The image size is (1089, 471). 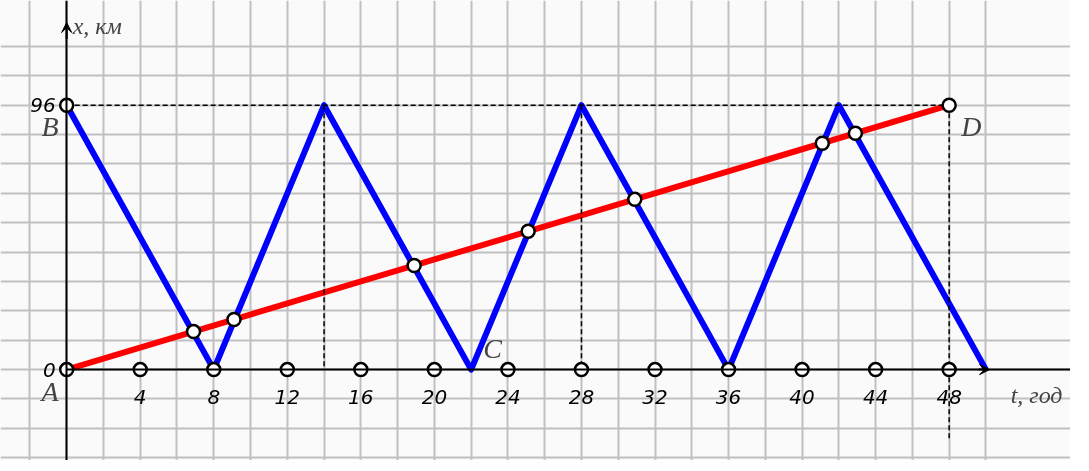 What do you see at coordinates (434, 396) in the screenshot?
I see `x-tick-label: 20` at bounding box center [434, 396].